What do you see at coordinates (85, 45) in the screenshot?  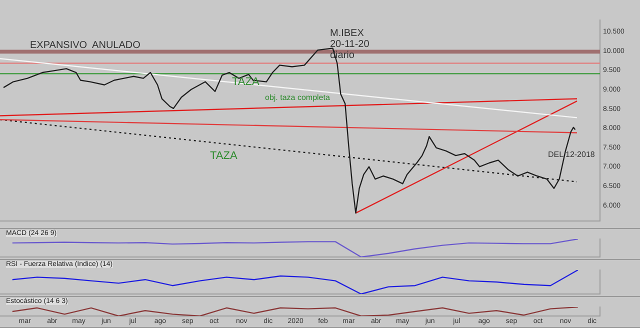 I see `annotation: EXPANSIVO ANULADO` at bounding box center [85, 45].